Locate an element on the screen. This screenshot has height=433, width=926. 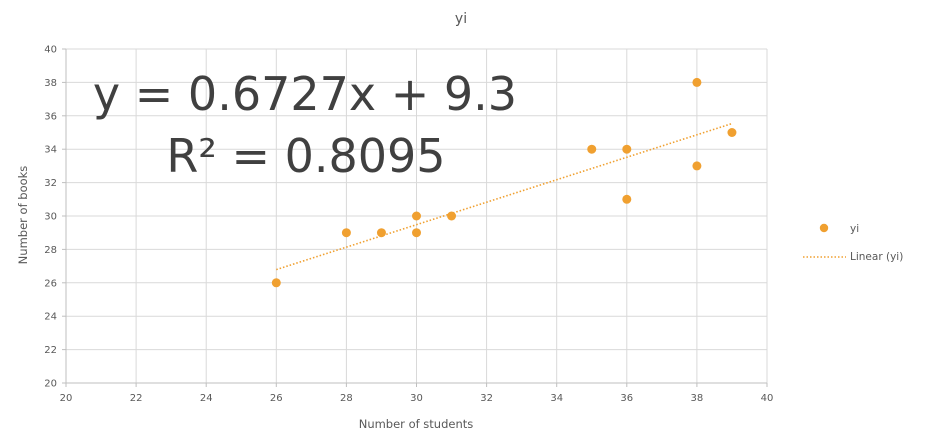
x-tick-label: 30 is located at coordinates (416, 398).